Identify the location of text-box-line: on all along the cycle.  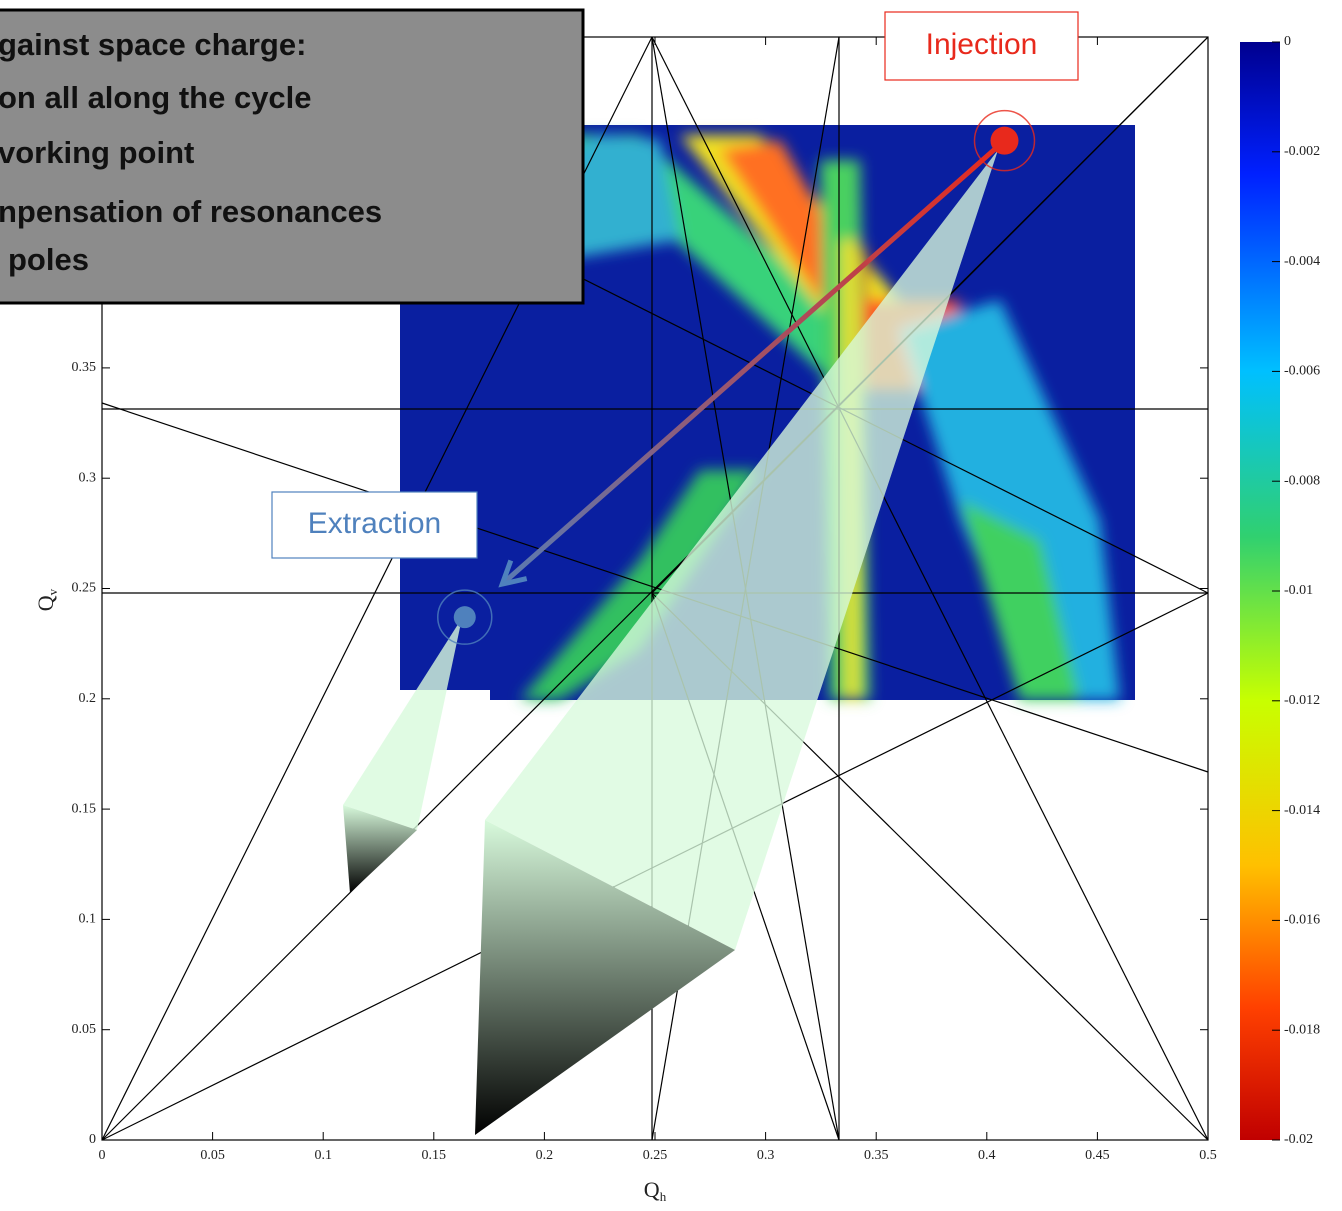
(156, 97).